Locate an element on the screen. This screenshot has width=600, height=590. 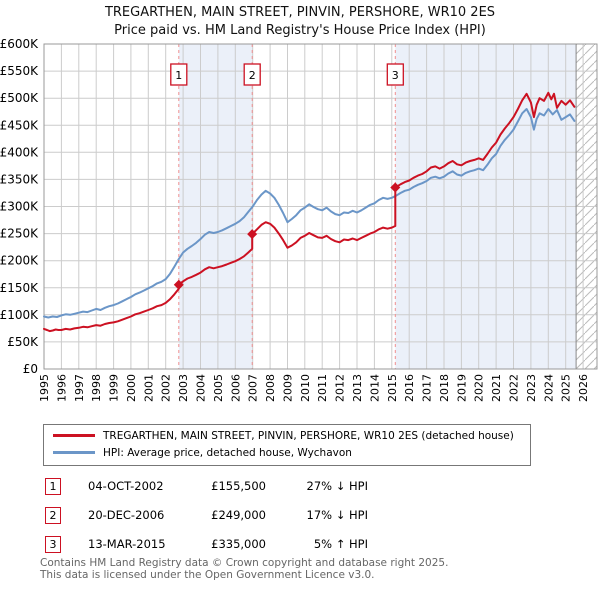
y-axis-label: £50K is located at coordinates (23, 342).